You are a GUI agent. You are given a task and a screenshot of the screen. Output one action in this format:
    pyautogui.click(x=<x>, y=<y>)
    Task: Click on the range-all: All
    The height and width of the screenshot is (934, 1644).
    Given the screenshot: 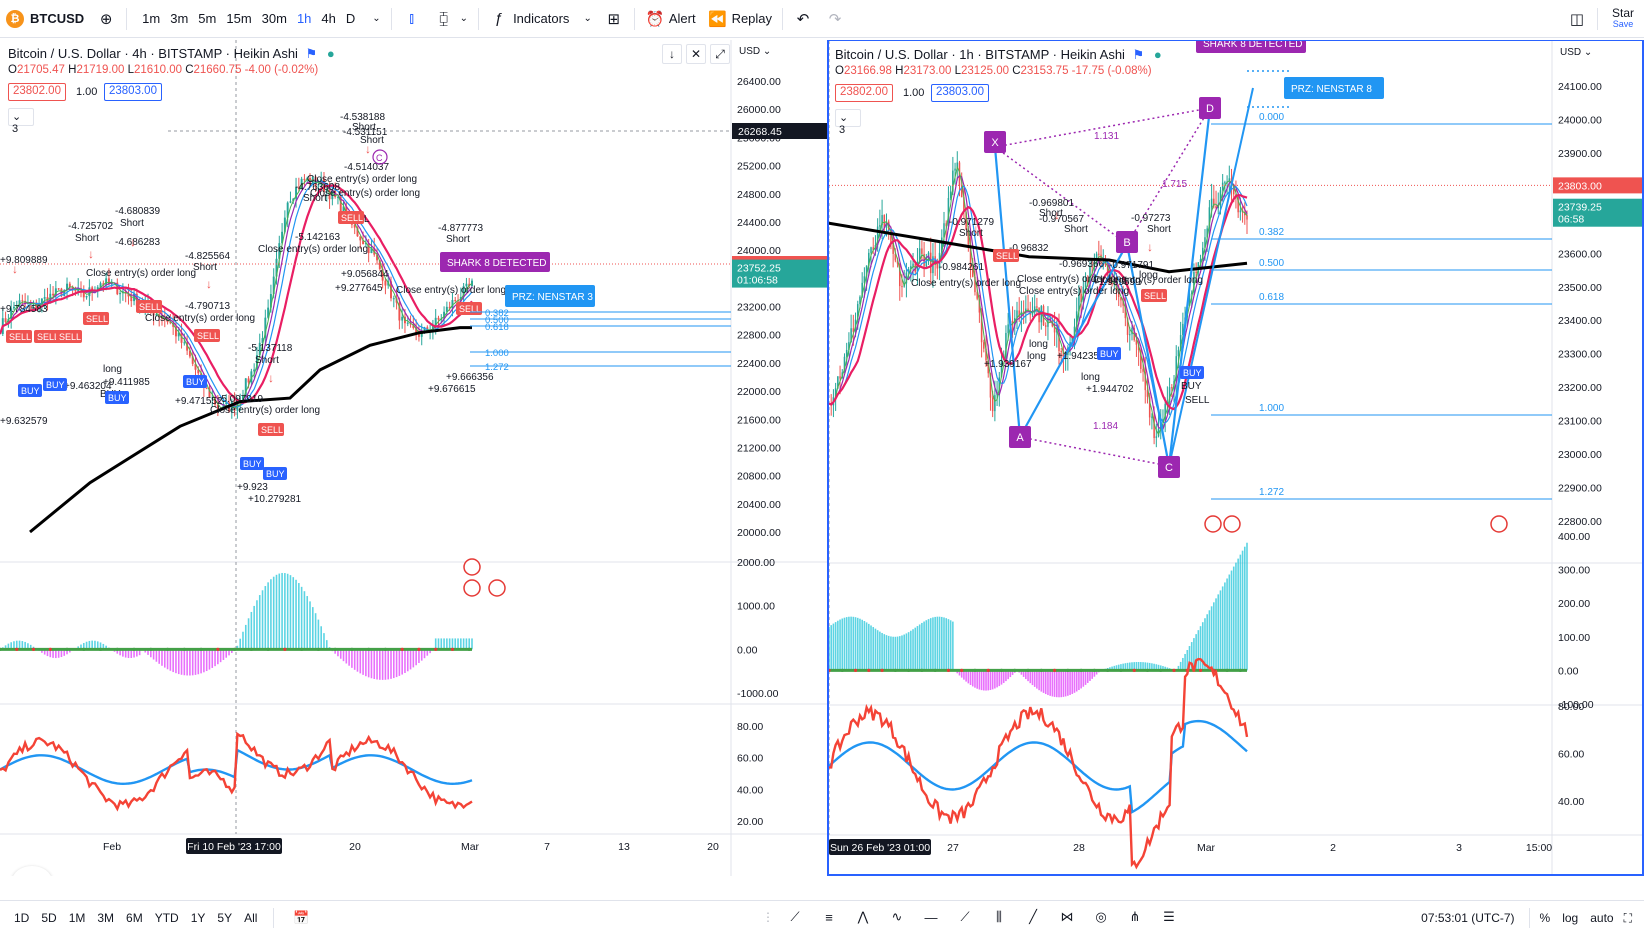 What is the action you would take?
    pyautogui.click(x=251, y=917)
    